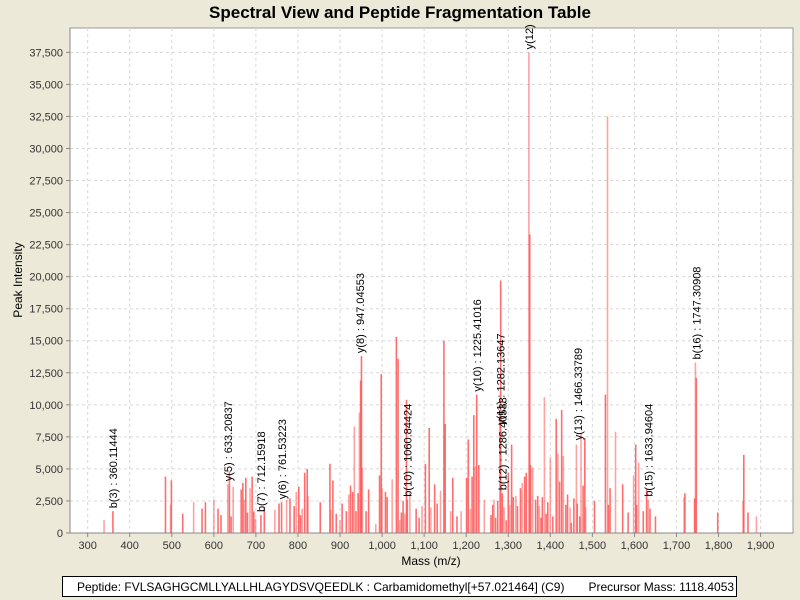  I want to click on y-tick-label: 0, so click(60, 534).